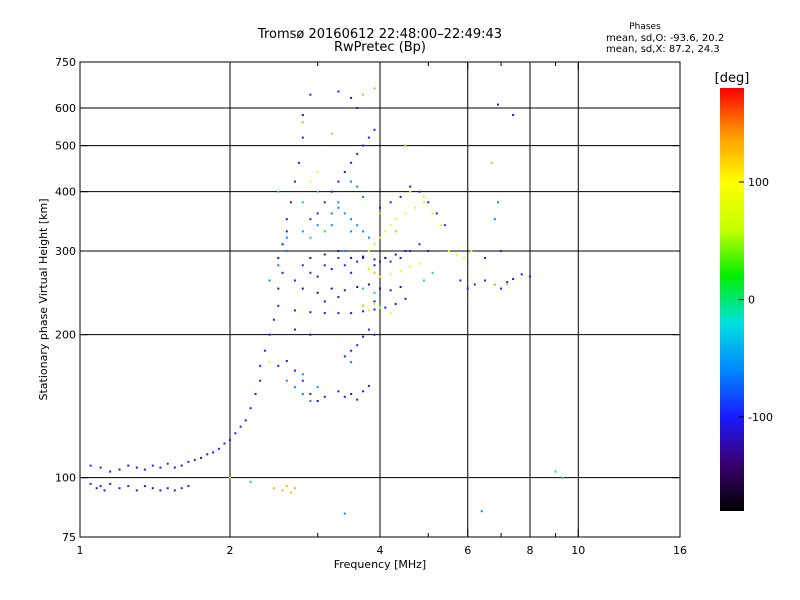 This screenshot has height=600, width=800. I want to click on x-tick-label: 16, so click(680, 550).